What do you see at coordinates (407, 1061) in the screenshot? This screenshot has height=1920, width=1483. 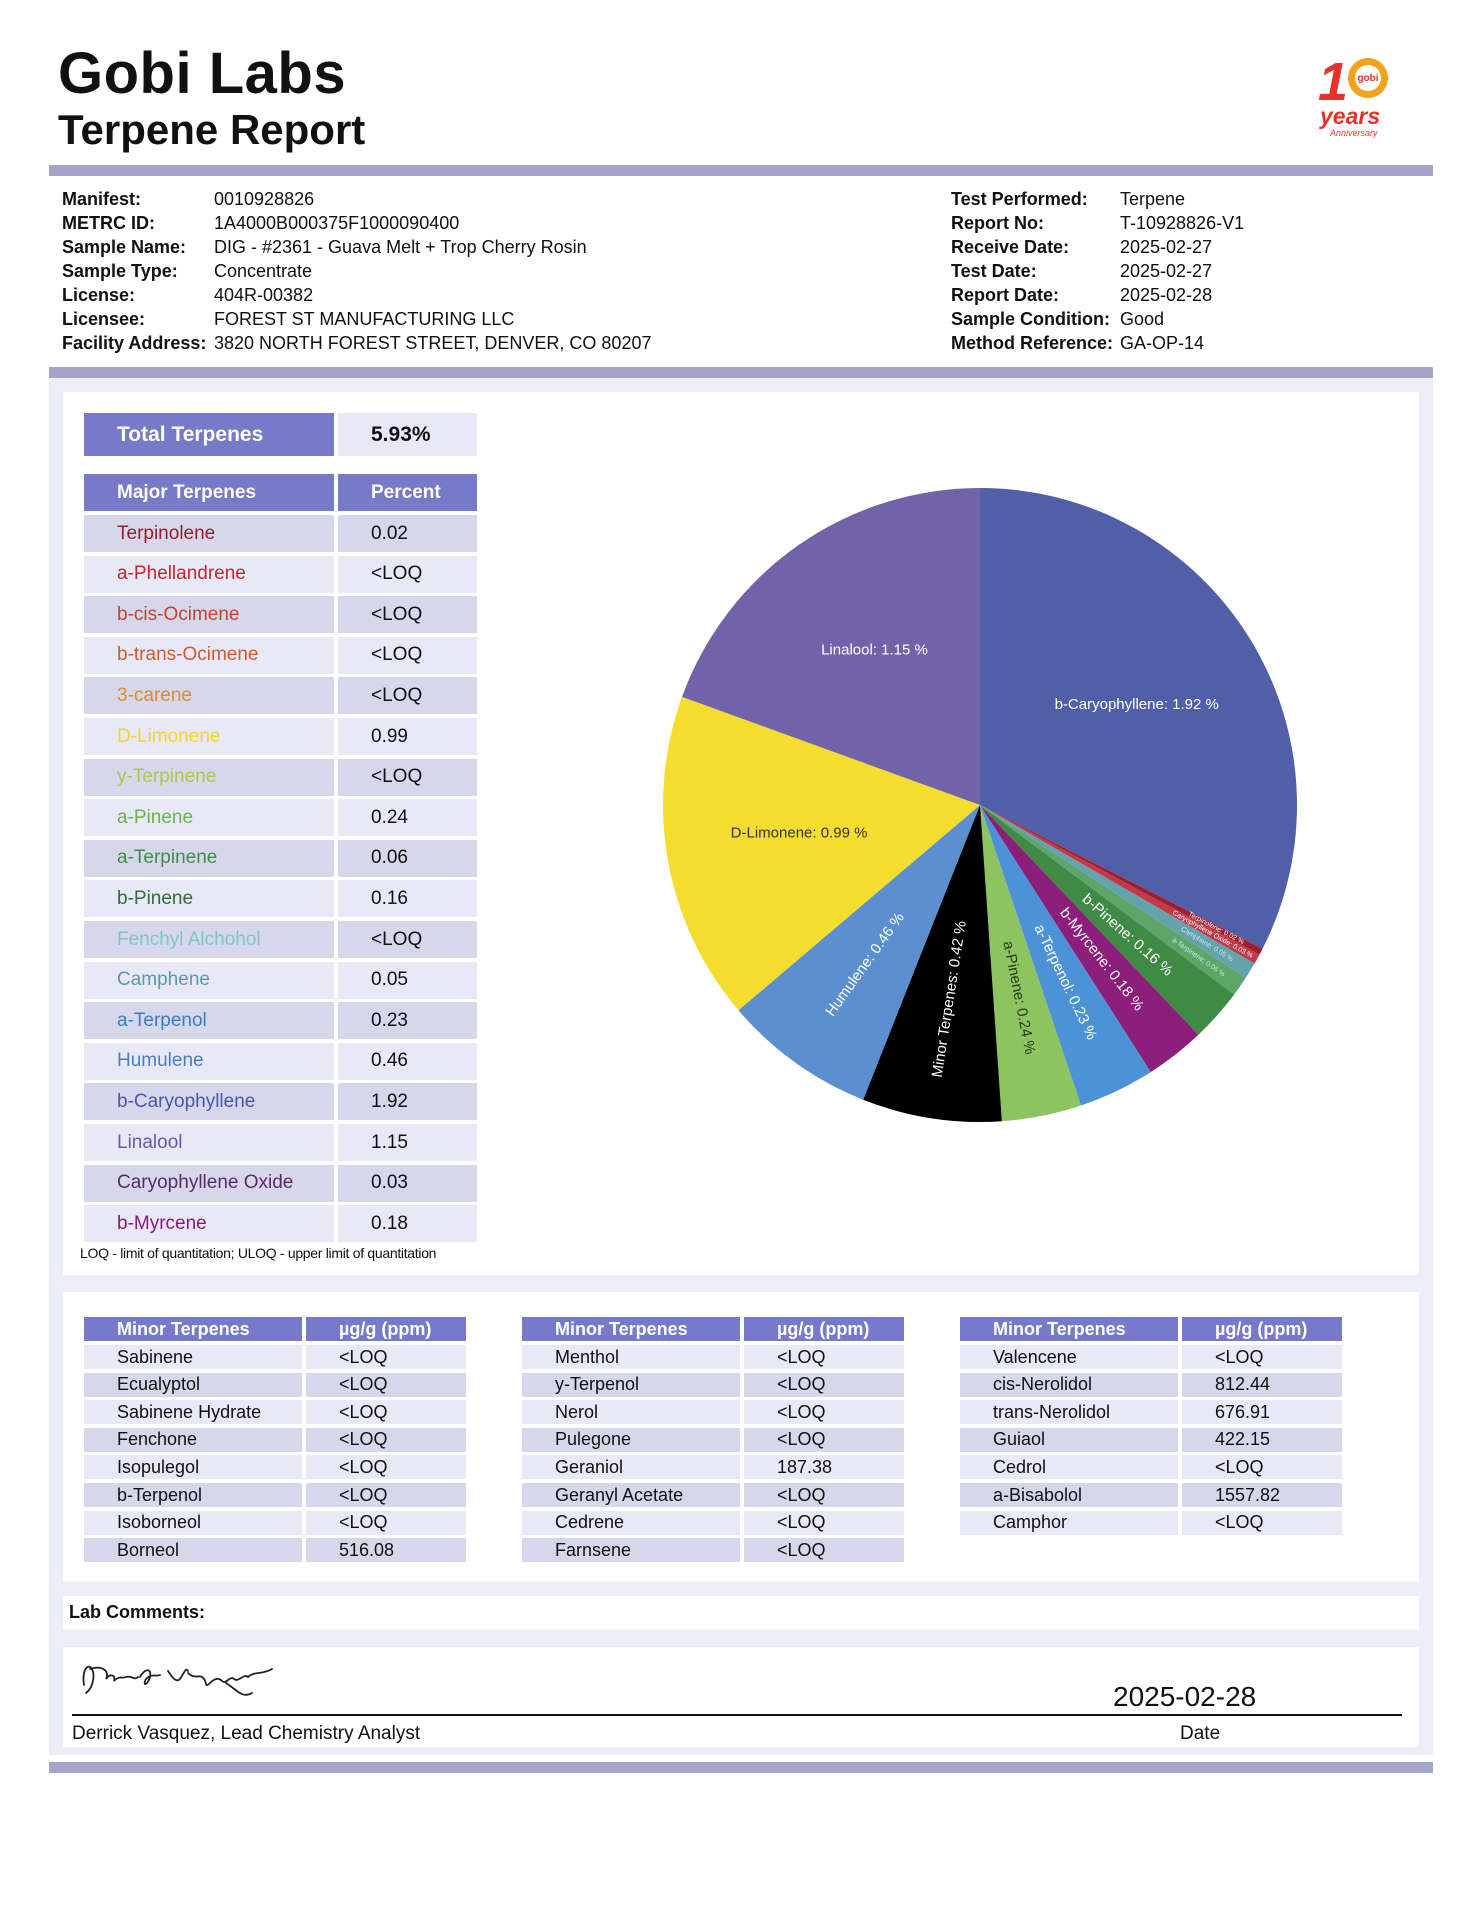 I see `major-terpene-percent: 0.46` at bounding box center [407, 1061].